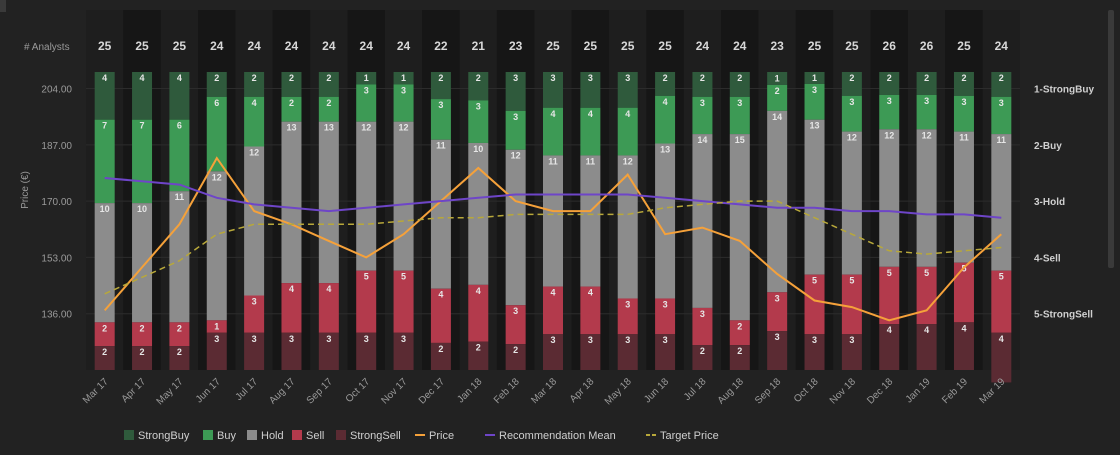 This screenshot has height=455, width=1120. What do you see at coordinates (142, 126) in the screenshot?
I see `data-label: 7` at bounding box center [142, 126].